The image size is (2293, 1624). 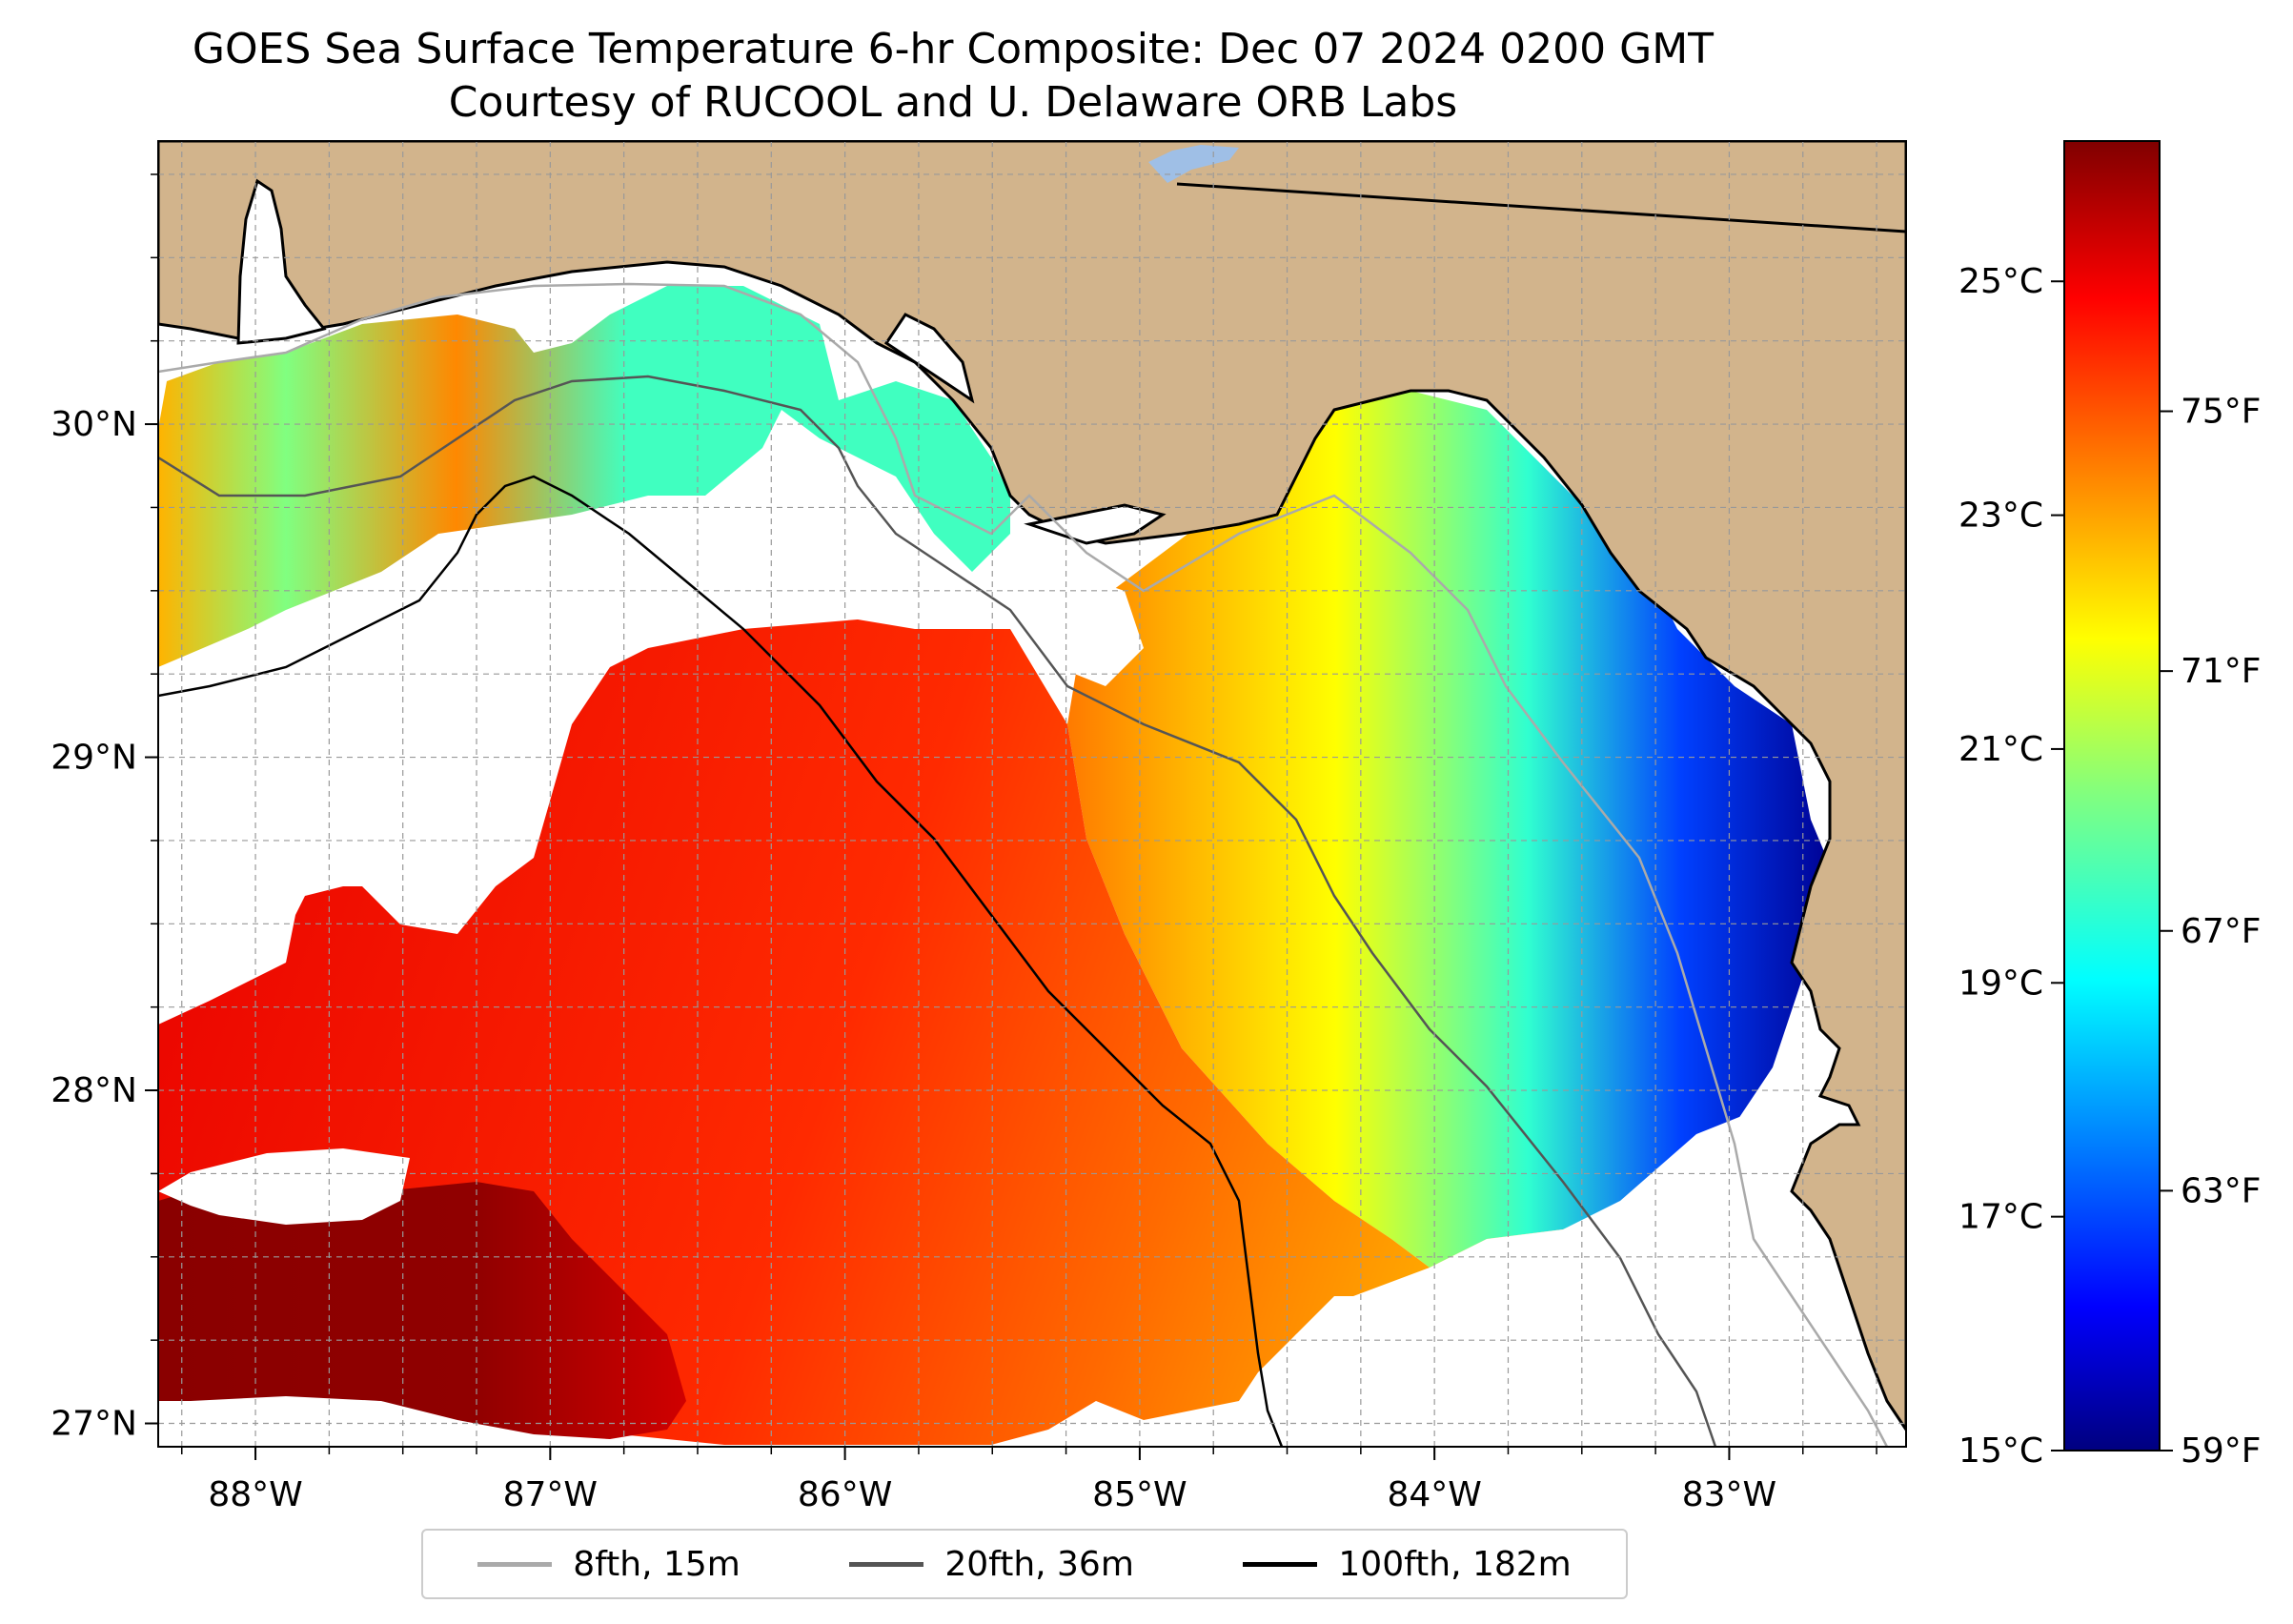 What do you see at coordinates (584, 476) in the screenshot?
I see `sst-field-north` at bounding box center [584, 476].